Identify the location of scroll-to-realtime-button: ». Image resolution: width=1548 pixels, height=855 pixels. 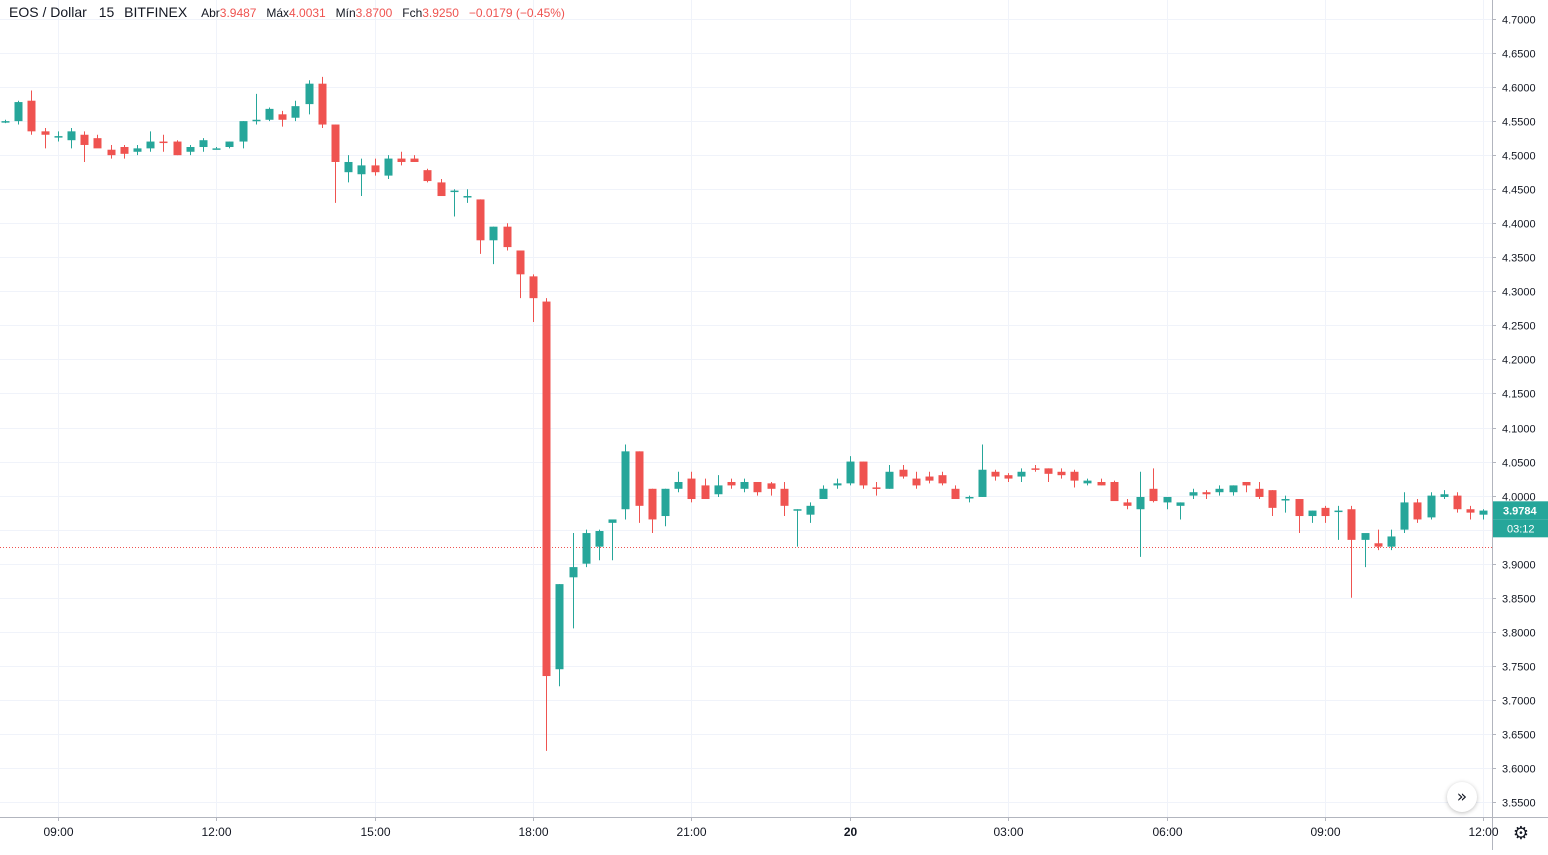
(1462, 797).